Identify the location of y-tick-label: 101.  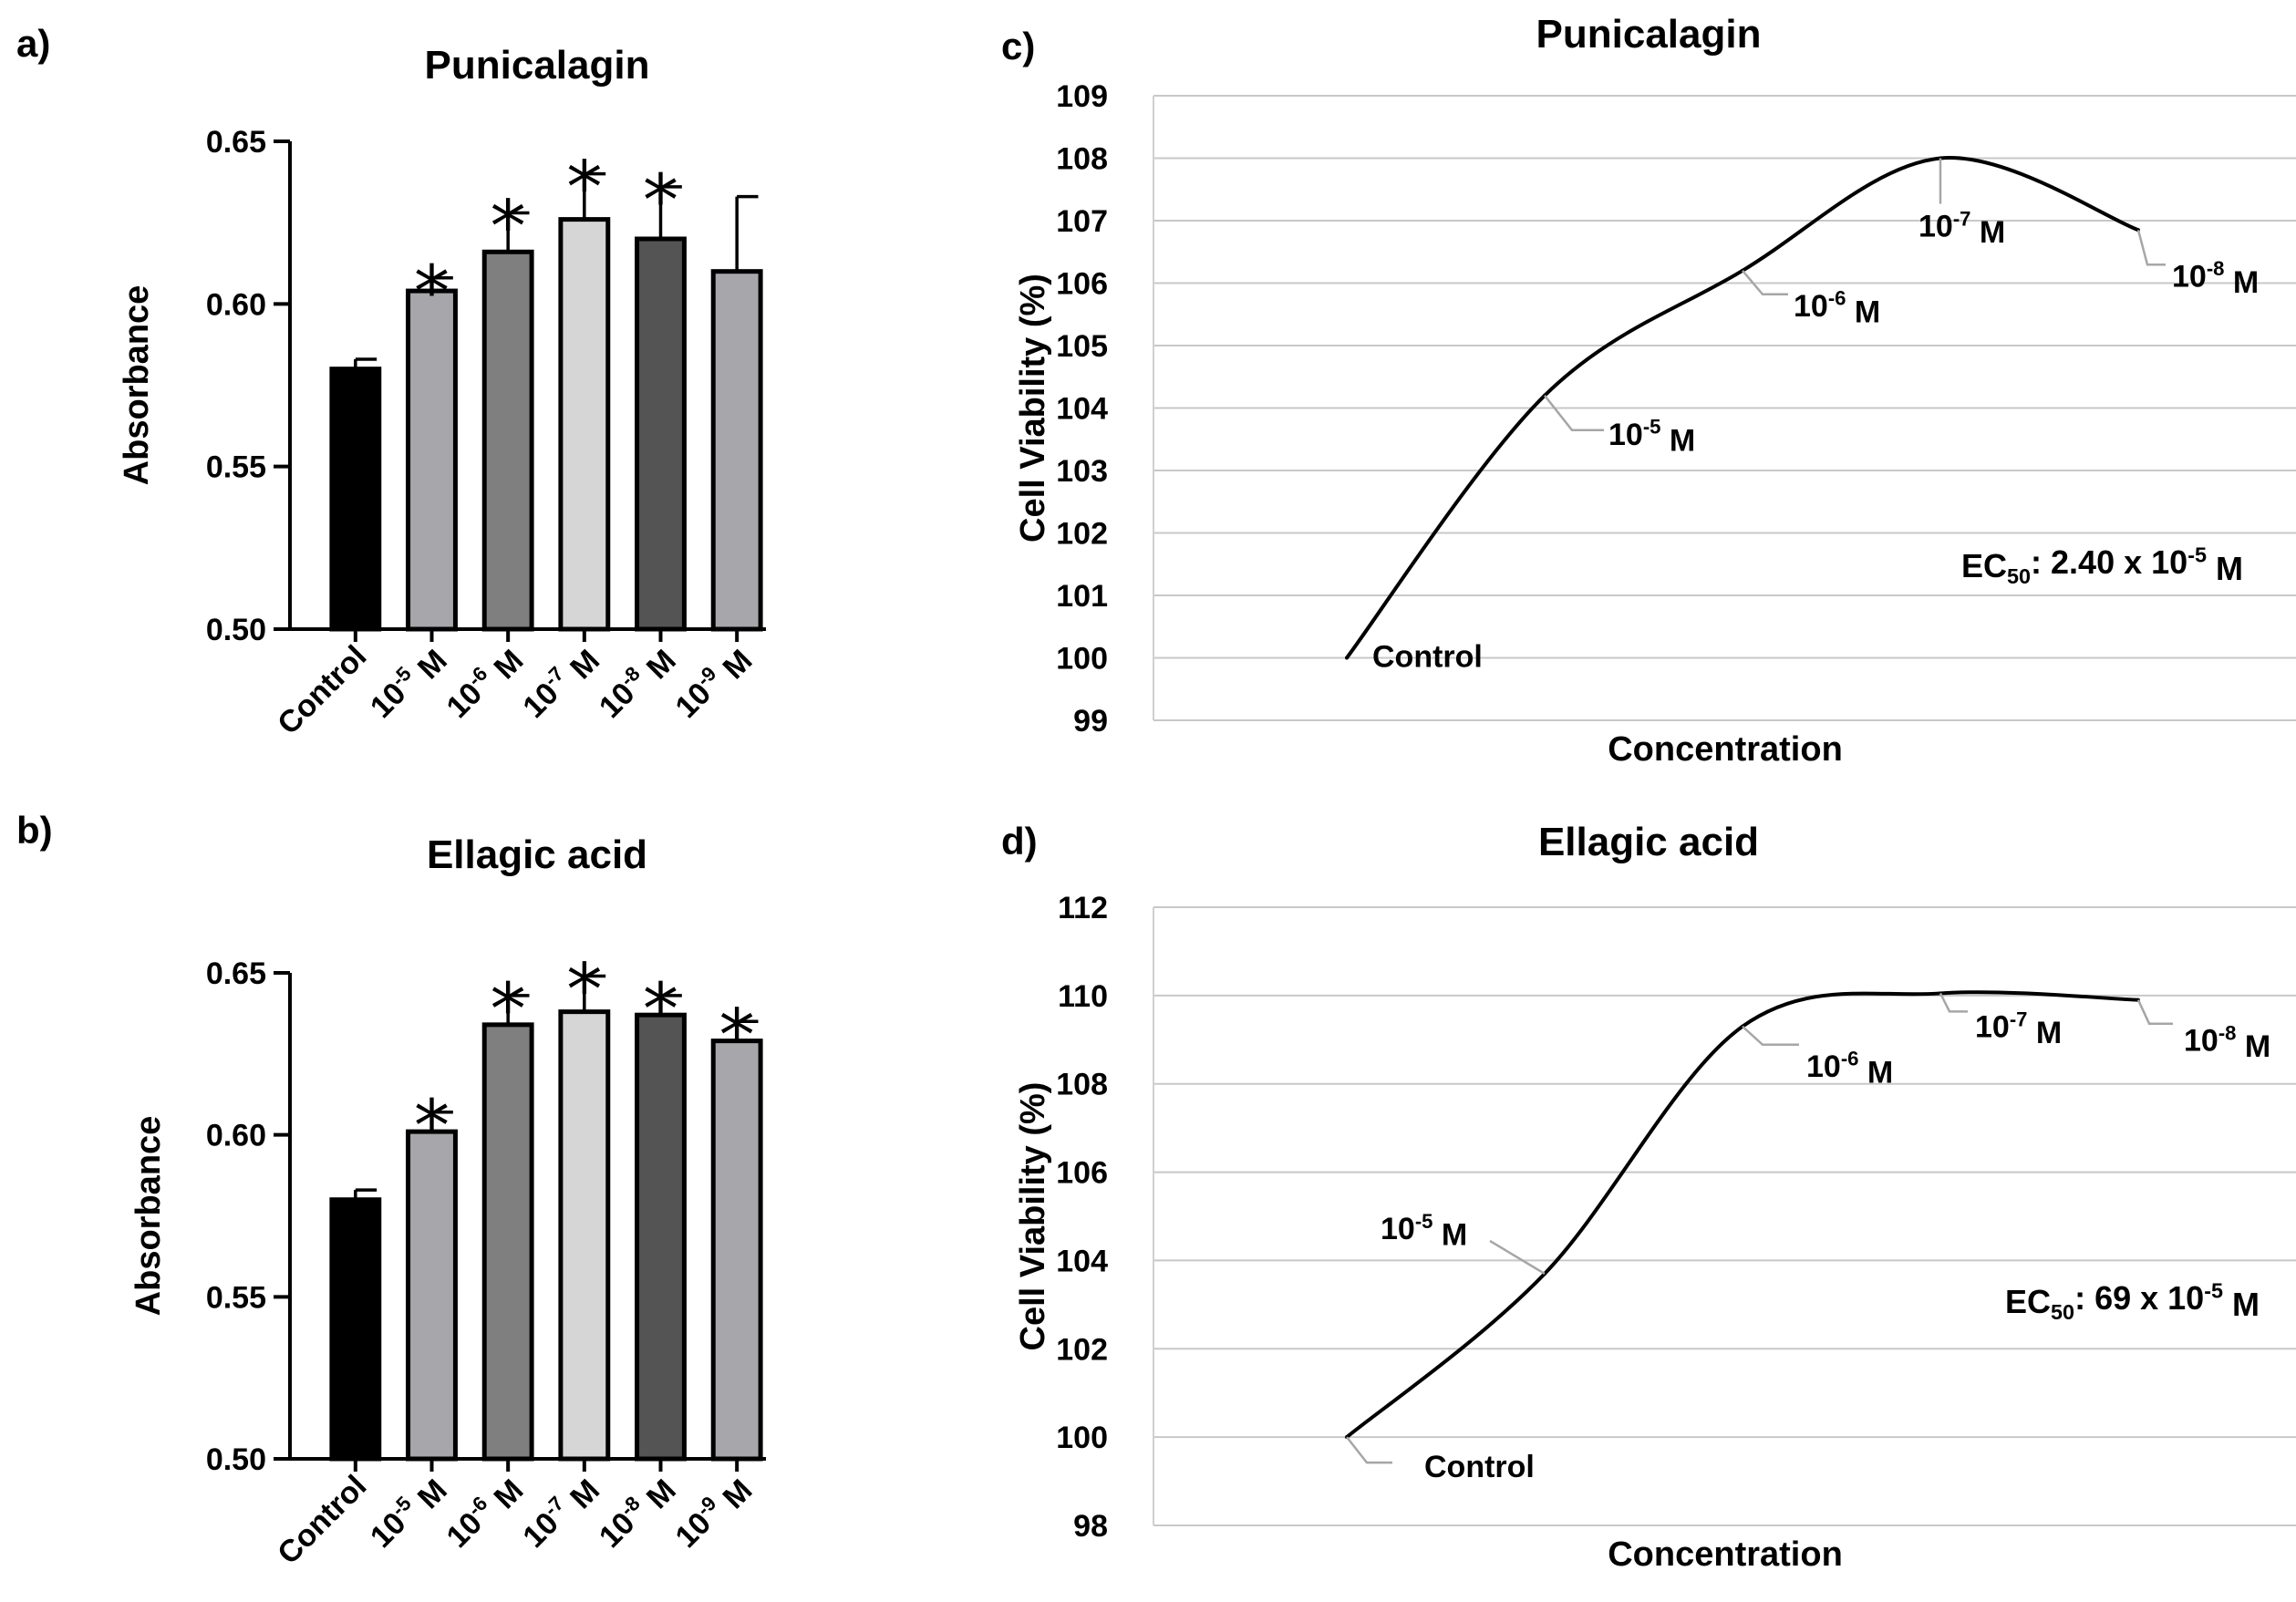
(1082, 596).